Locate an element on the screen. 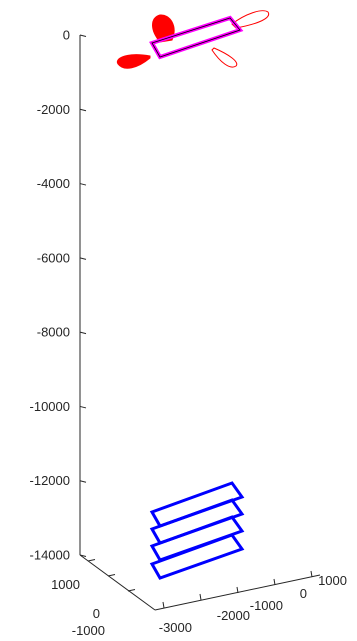 This screenshot has height=641, width=357. z-tick-label: -14000 is located at coordinates (50, 555).